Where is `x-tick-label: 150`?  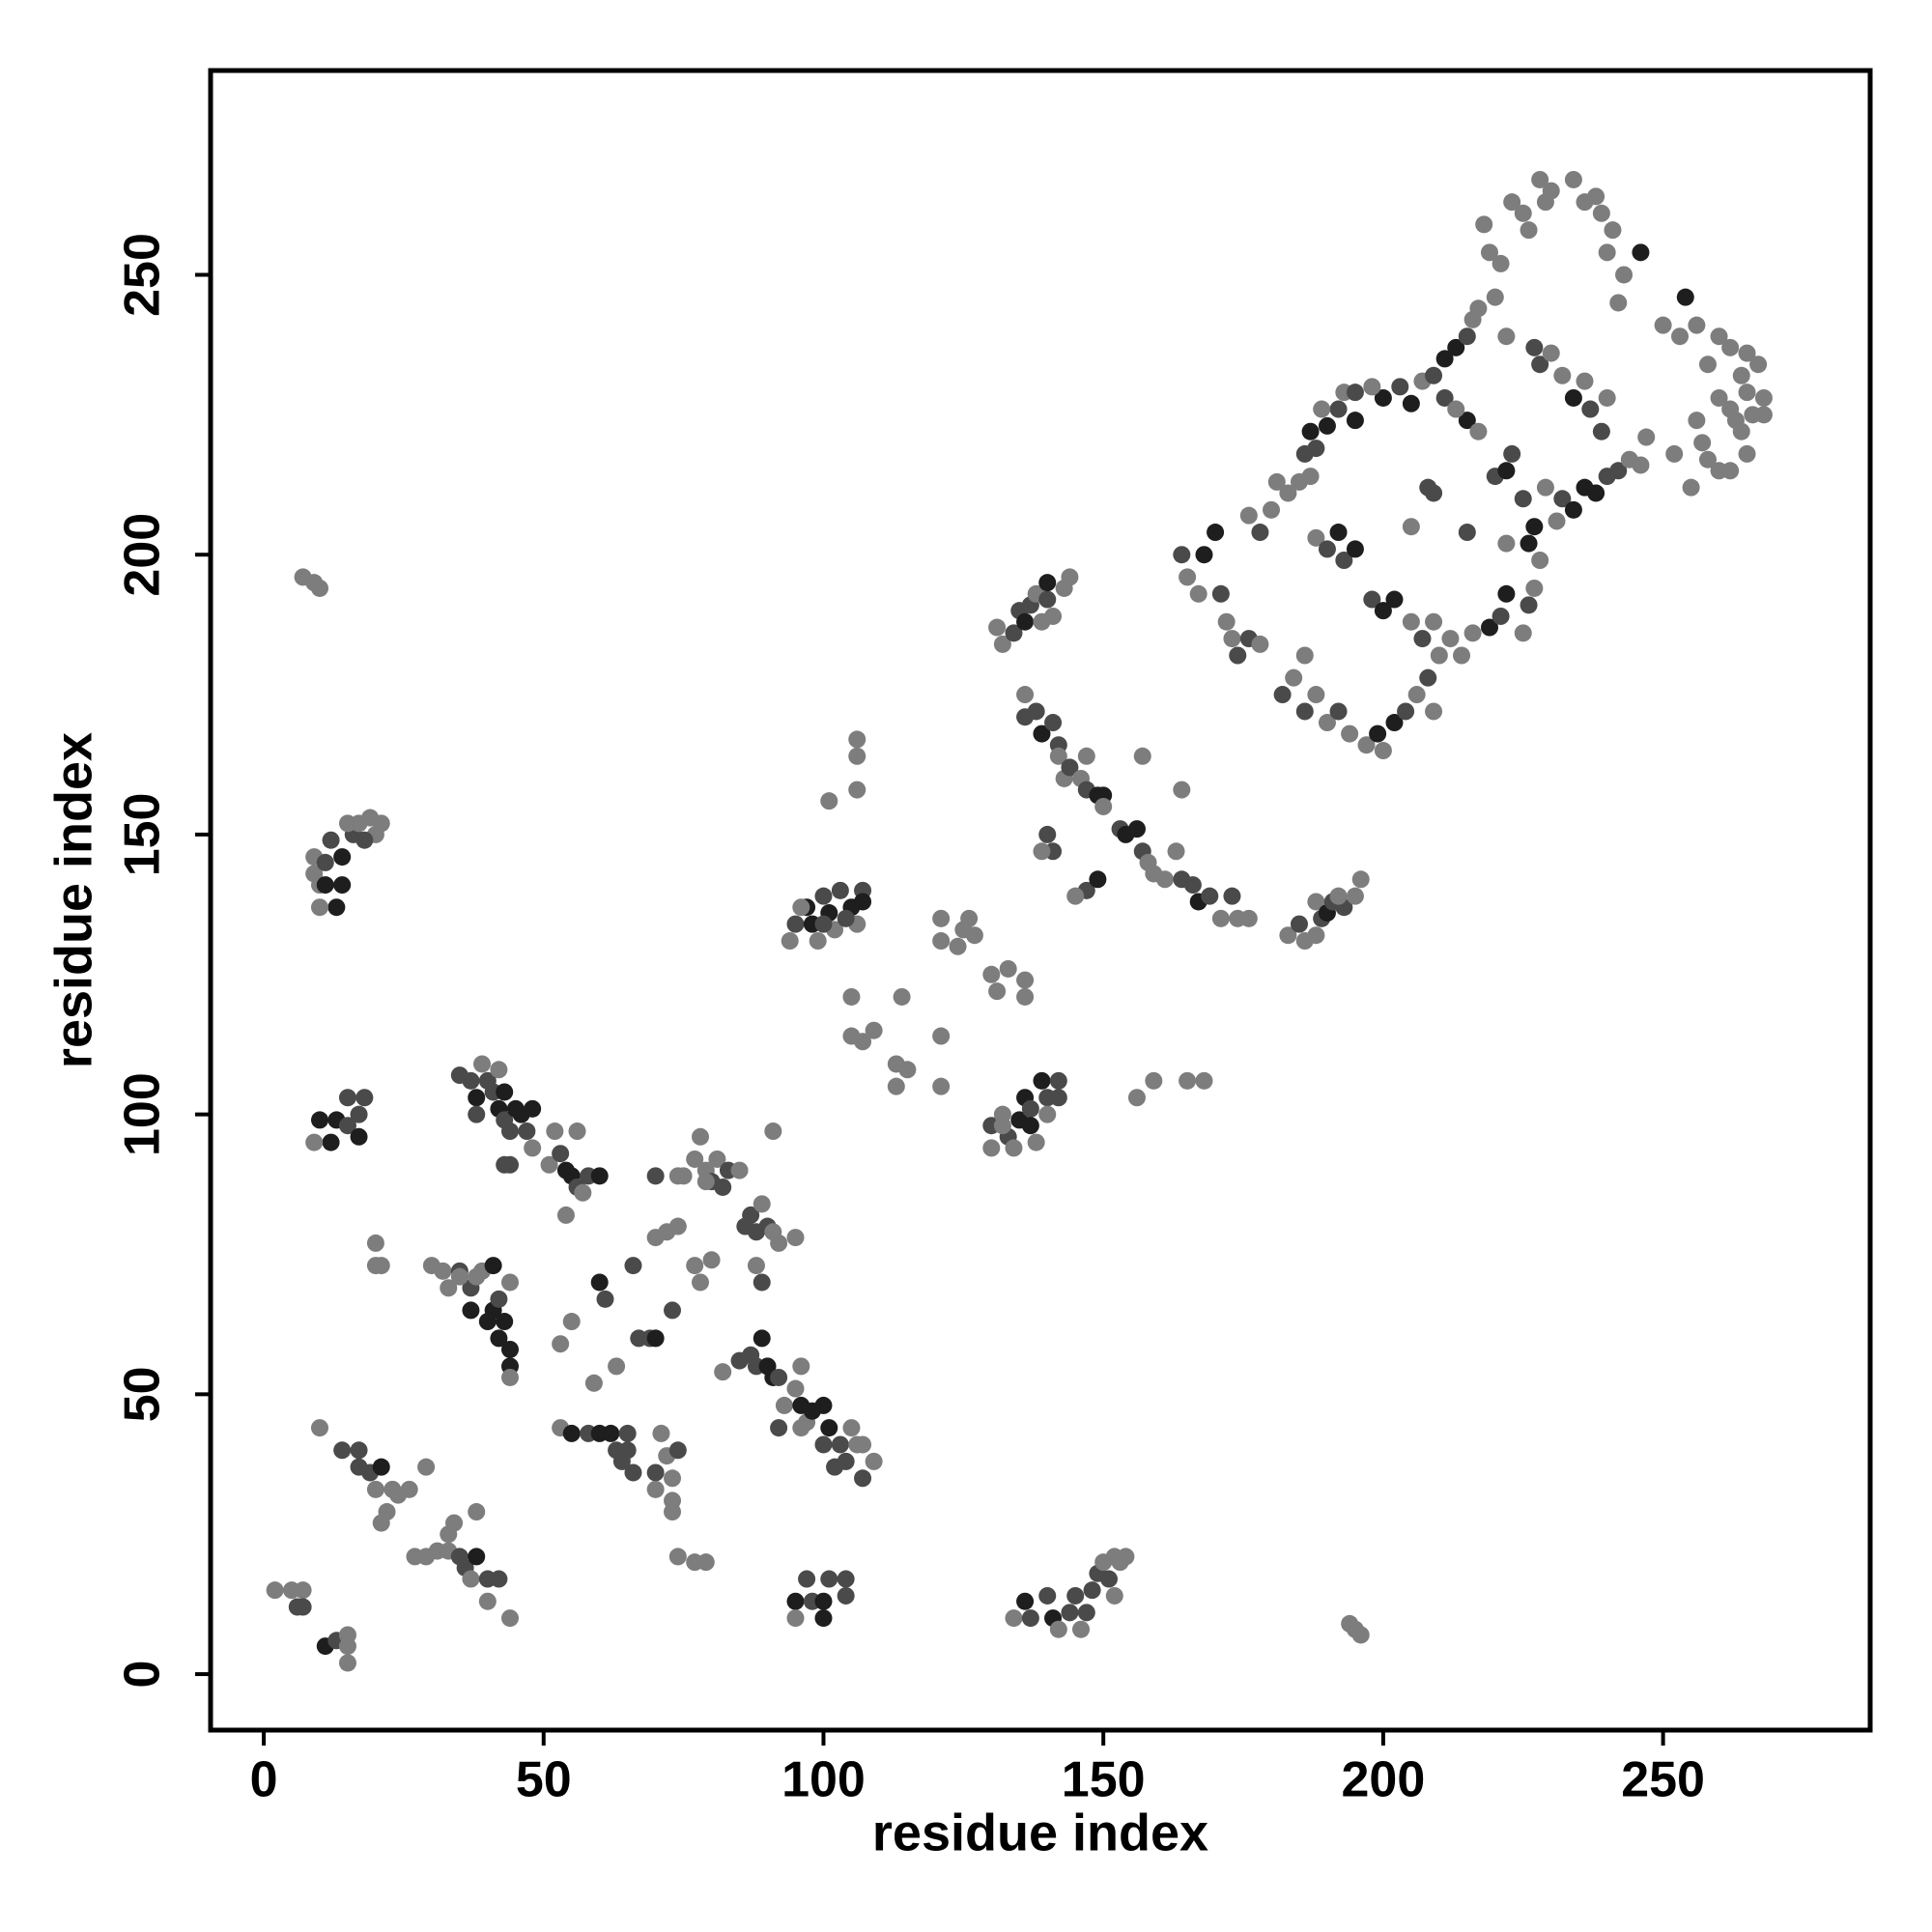 x-tick-label: 150 is located at coordinates (1104, 1780).